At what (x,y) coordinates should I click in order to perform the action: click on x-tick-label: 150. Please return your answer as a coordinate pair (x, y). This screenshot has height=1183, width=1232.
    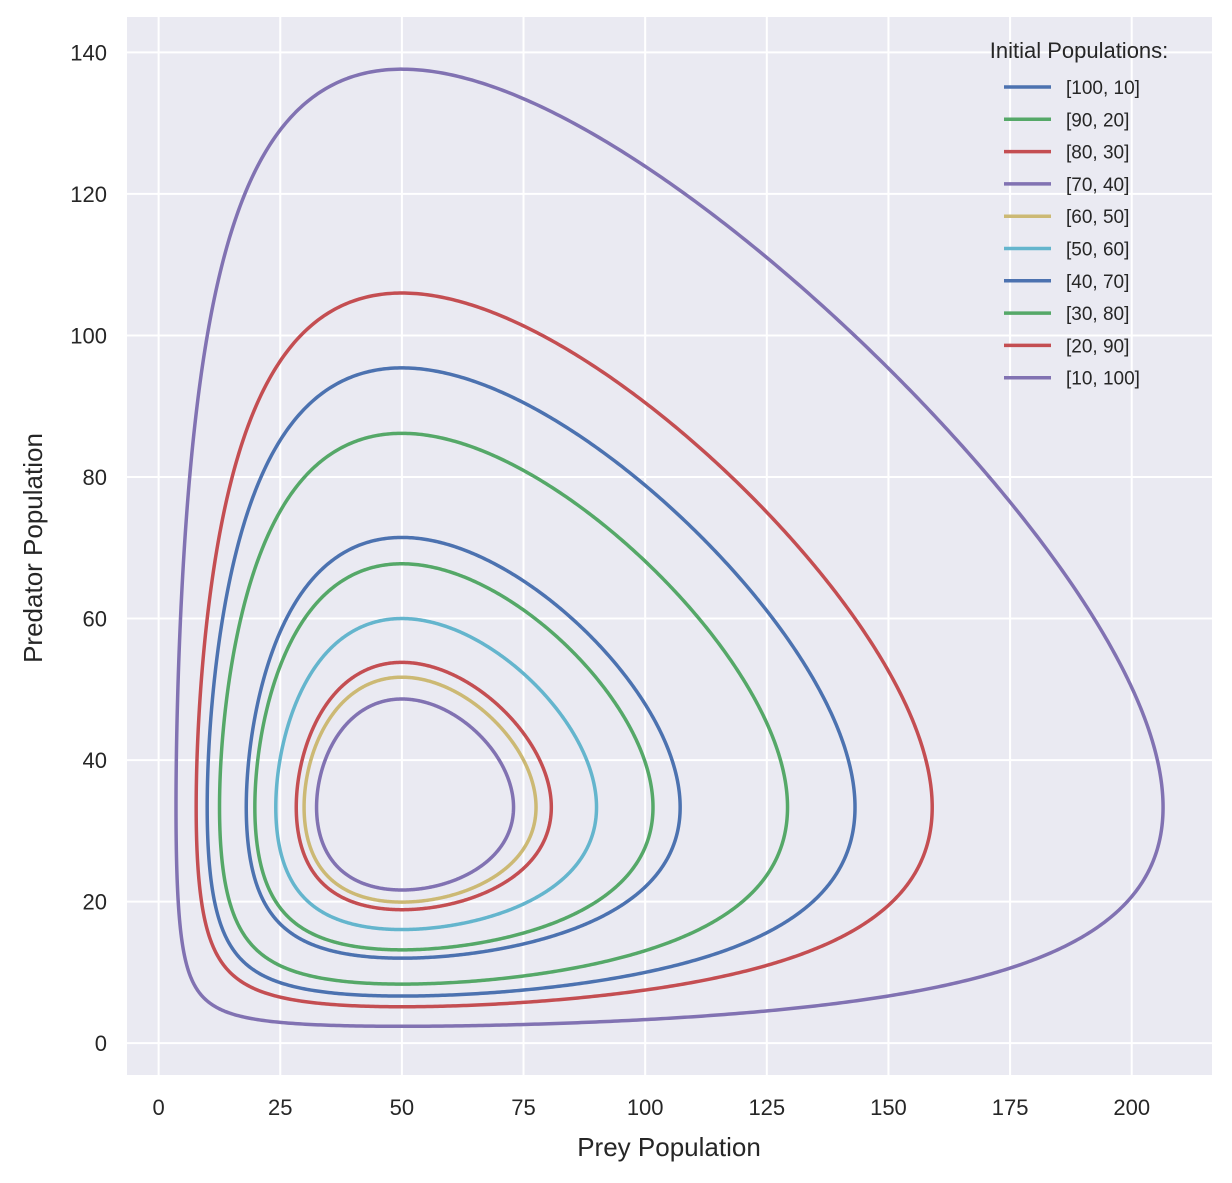
    Looking at the image, I should click on (888, 1107).